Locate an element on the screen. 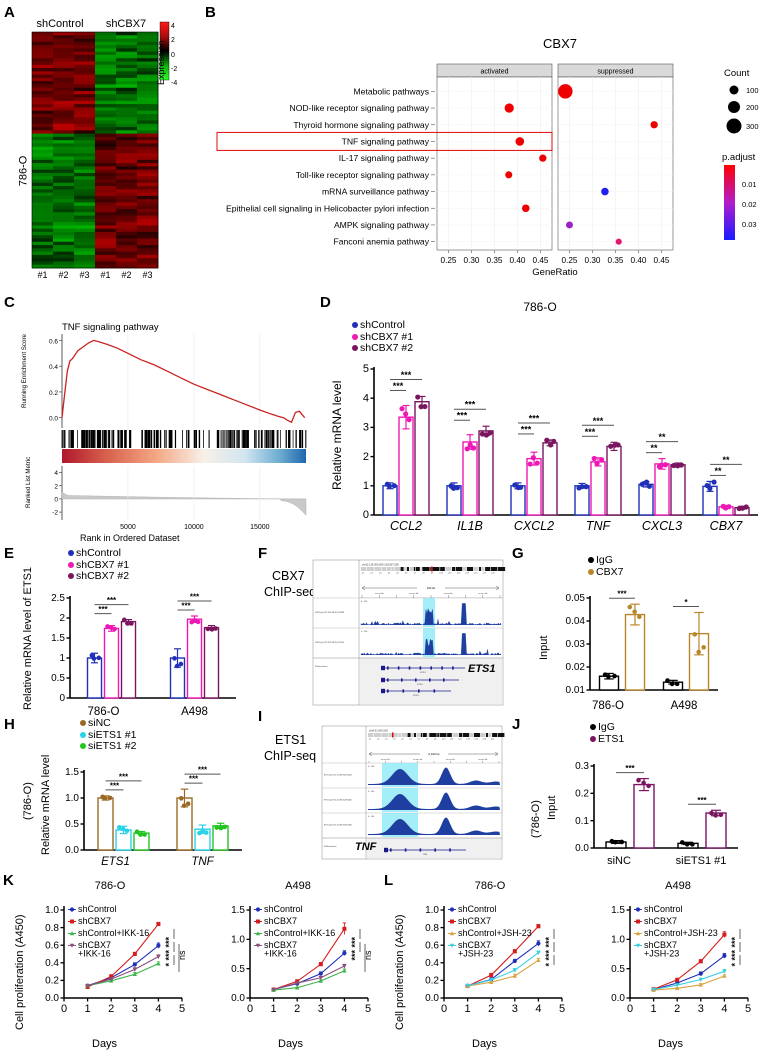  svg-text: 10000 is located at coordinates (194, 527).